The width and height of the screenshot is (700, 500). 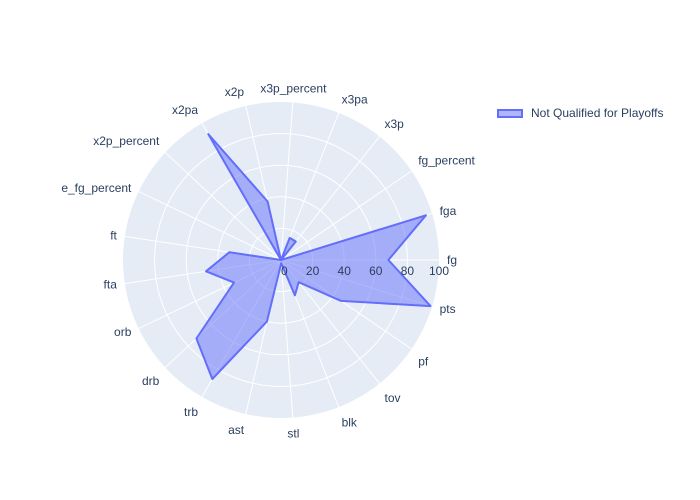 What do you see at coordinates (446, 161) in the screenshot?
I see `angular-axis-label: fg_percent` at bounding box center [446, 161].